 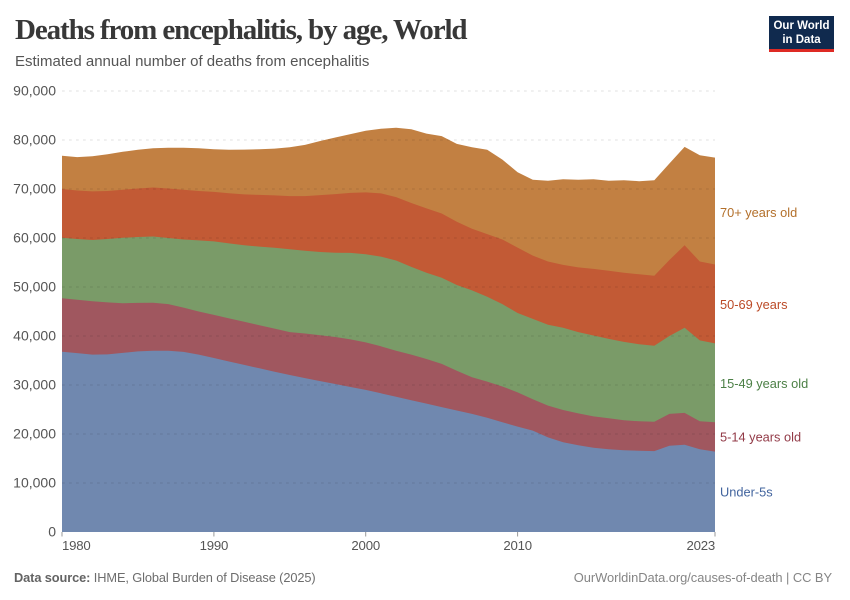 I want to click on svg-text: 20,000, so click(x=34, y=434).